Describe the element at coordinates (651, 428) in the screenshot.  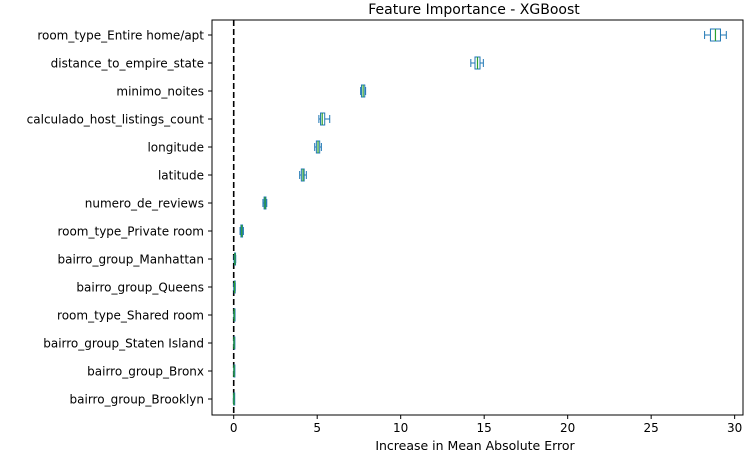
I see `x-tick-label: 25` at that location.